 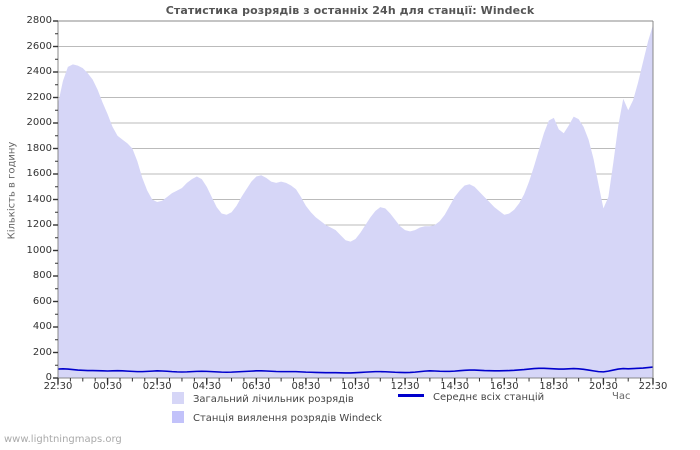 I want to click on y-axis-tick-label: 2200, so click(x=39, y=97).